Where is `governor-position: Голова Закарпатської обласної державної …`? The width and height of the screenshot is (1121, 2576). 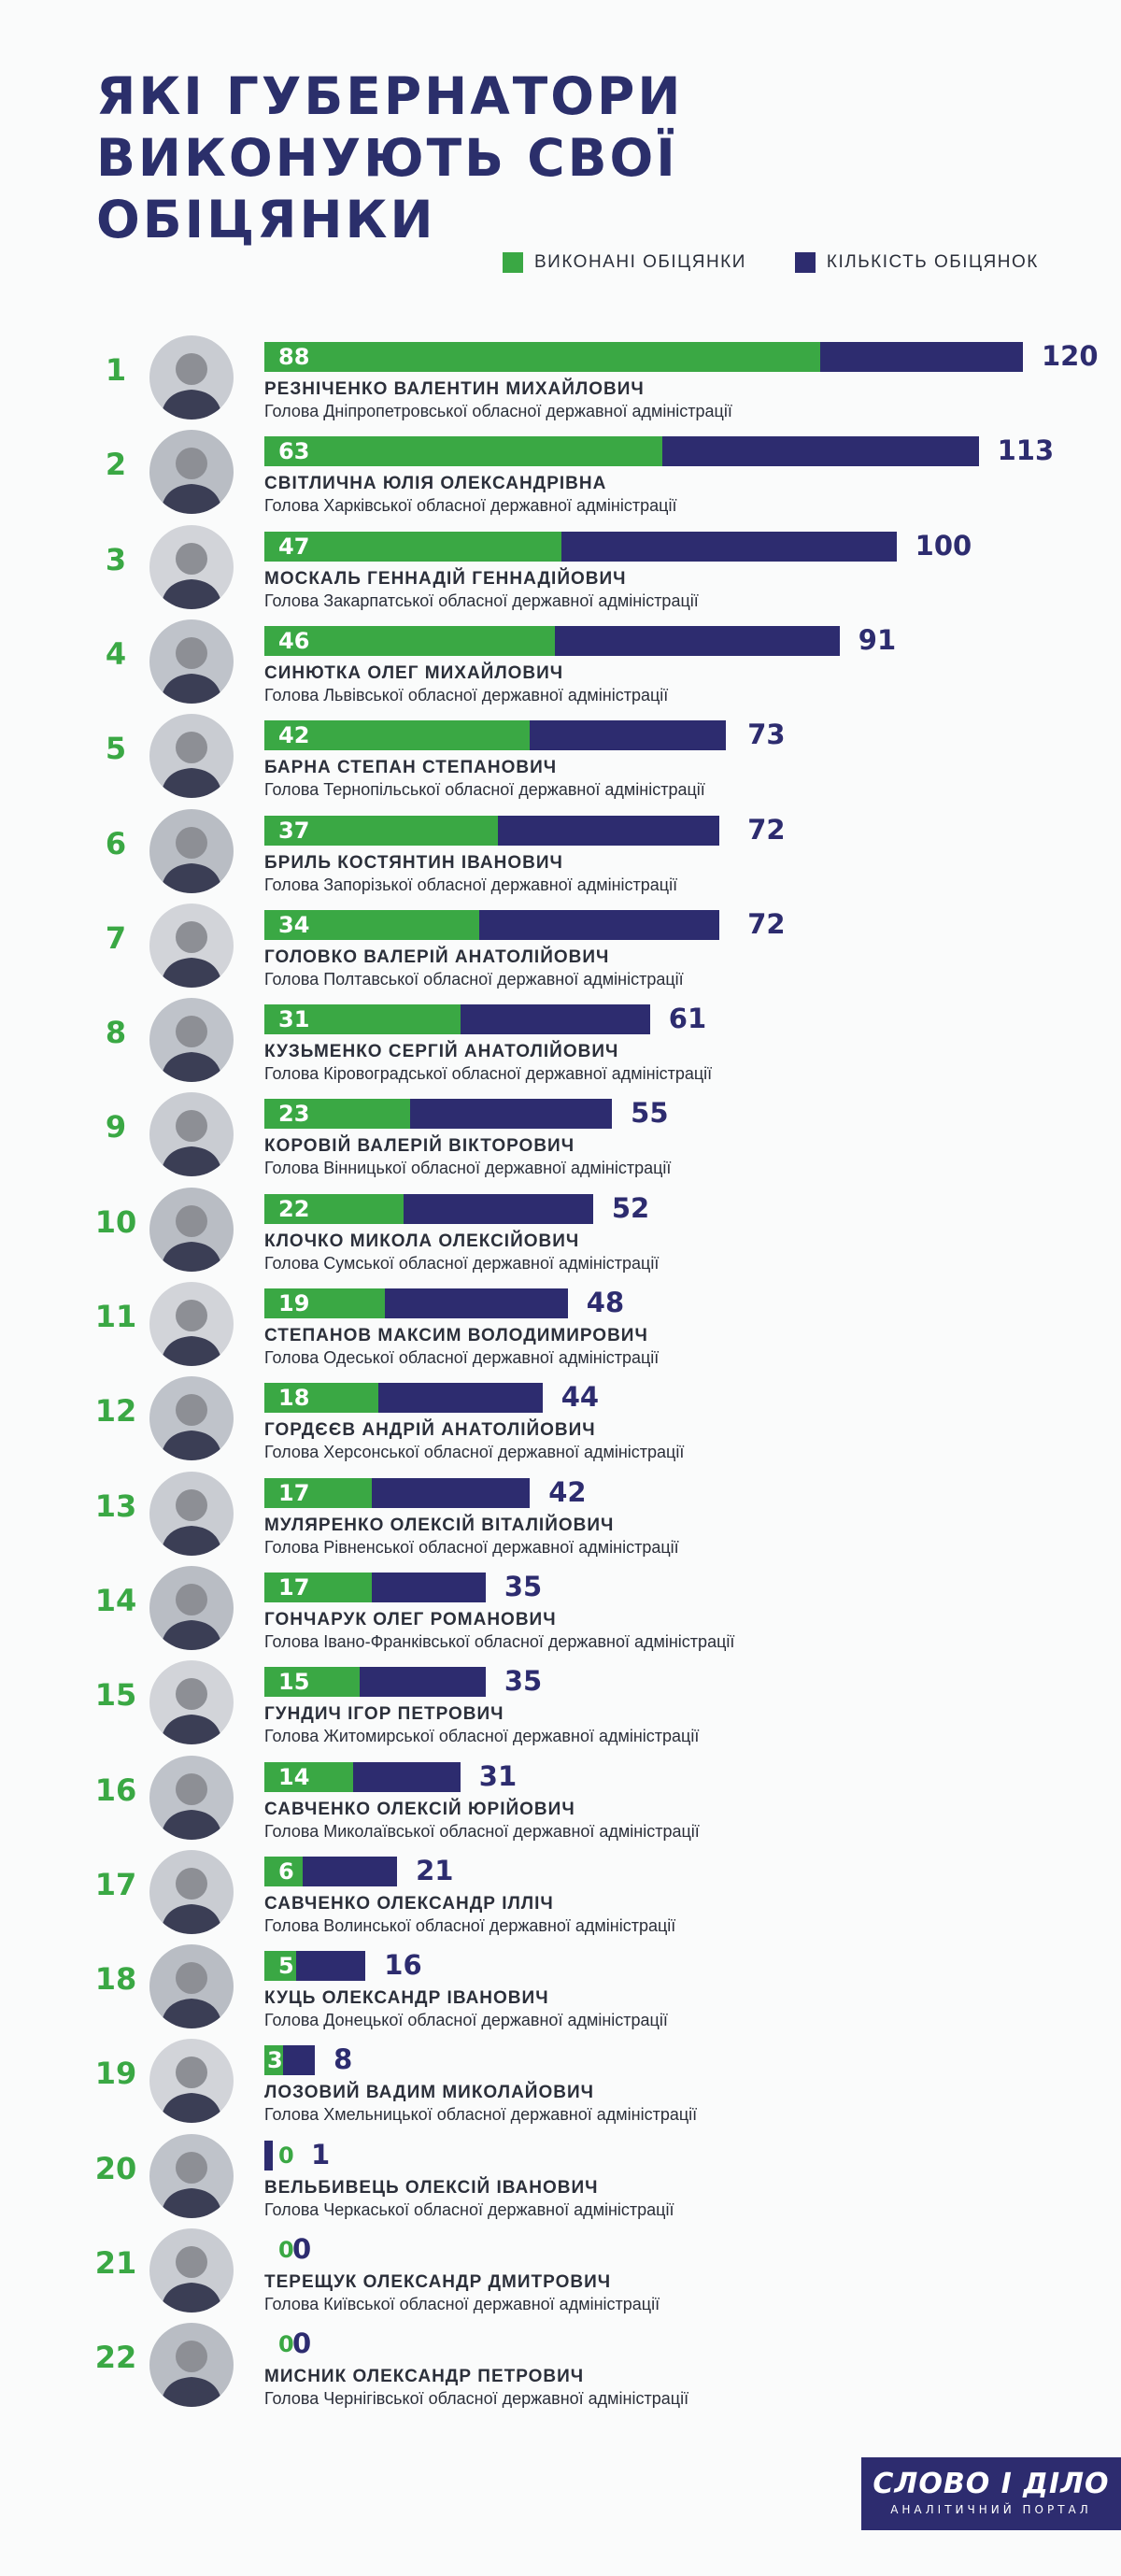
governor-position: Голова Закарпатської обласної державної … is located at coordinates (482, 601).